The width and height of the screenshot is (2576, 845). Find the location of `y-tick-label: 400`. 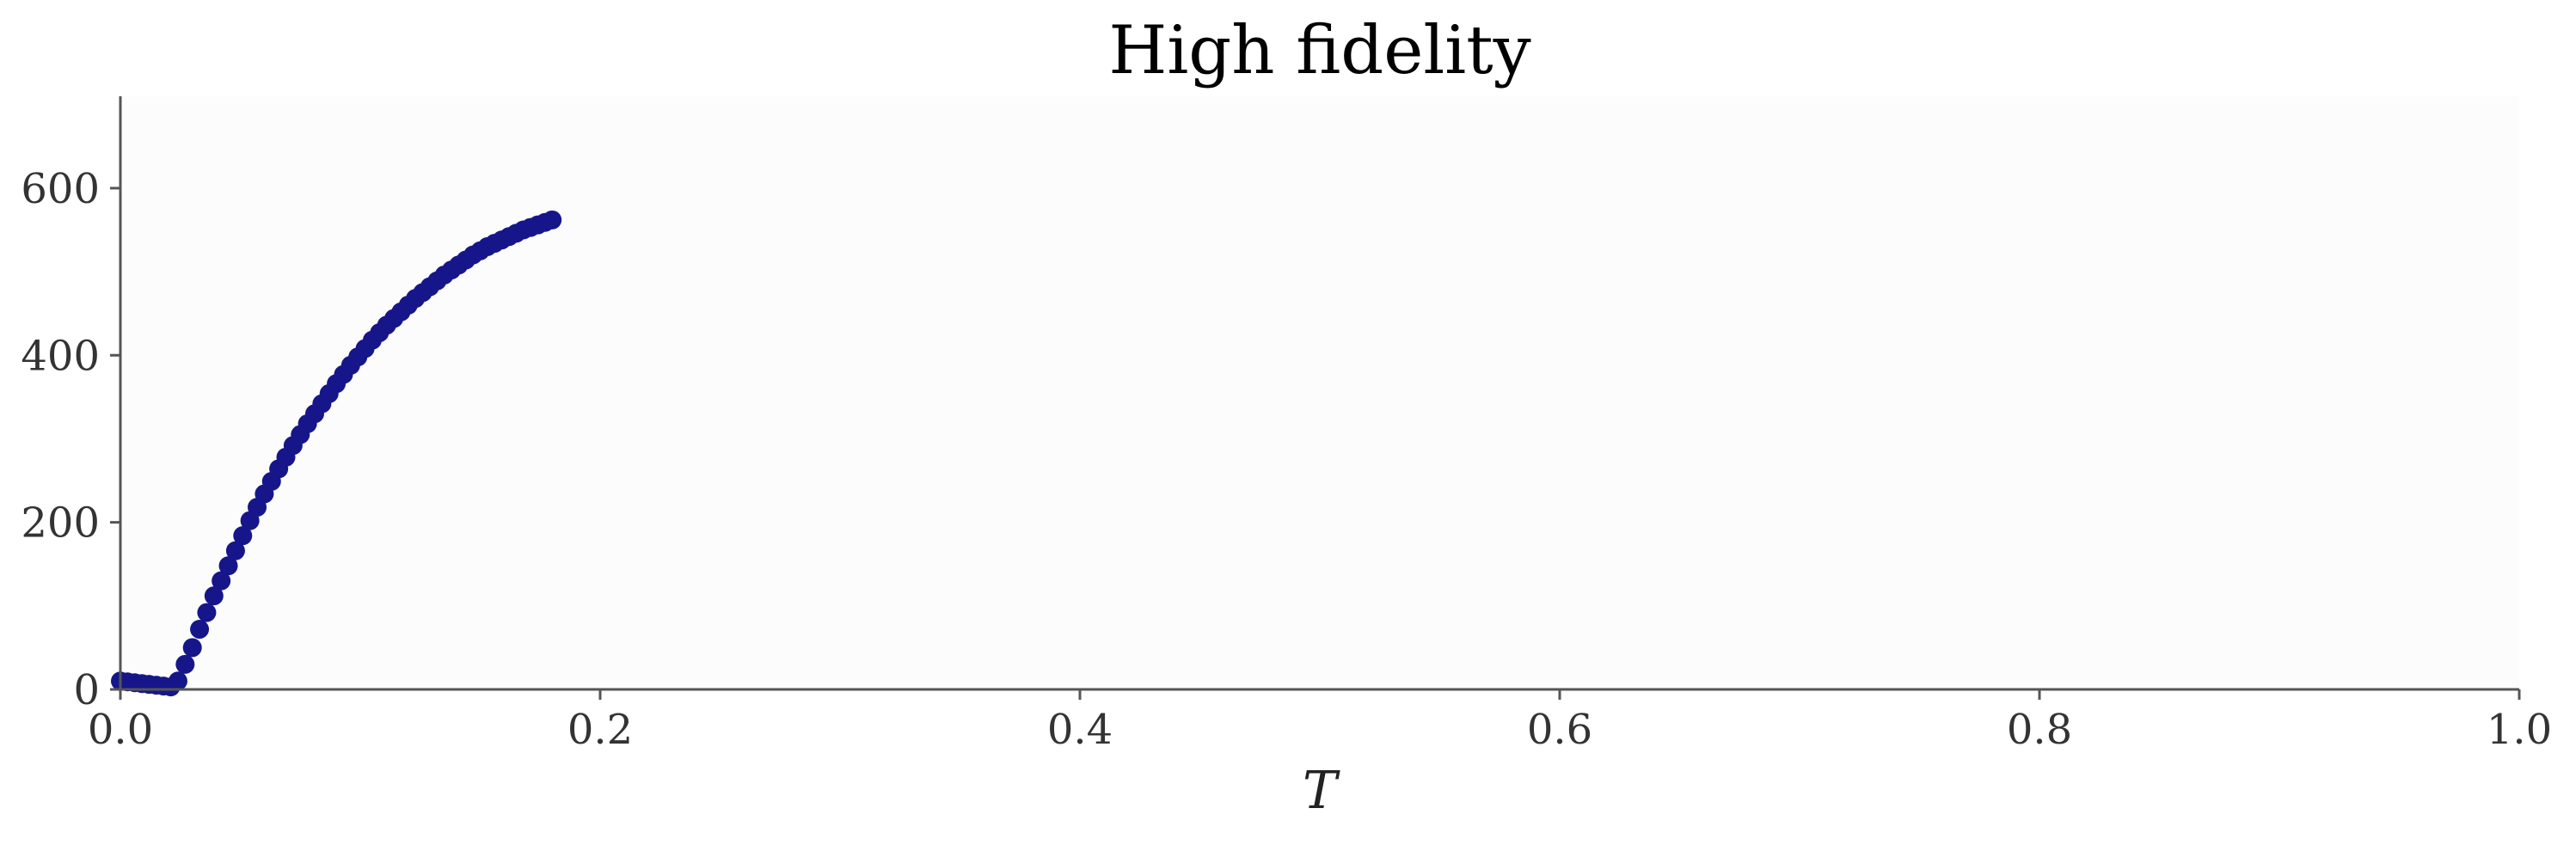

y-tick-label: 400 is located at coordinates (60, 356).